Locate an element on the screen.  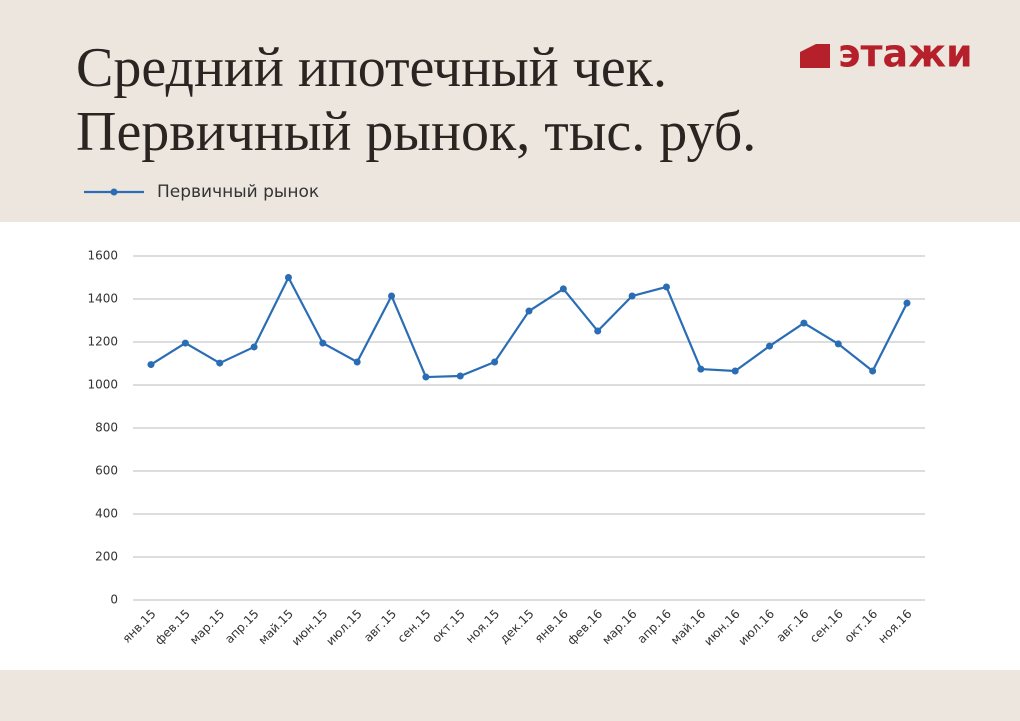
logo-icon is located at coordinates (815, 56).